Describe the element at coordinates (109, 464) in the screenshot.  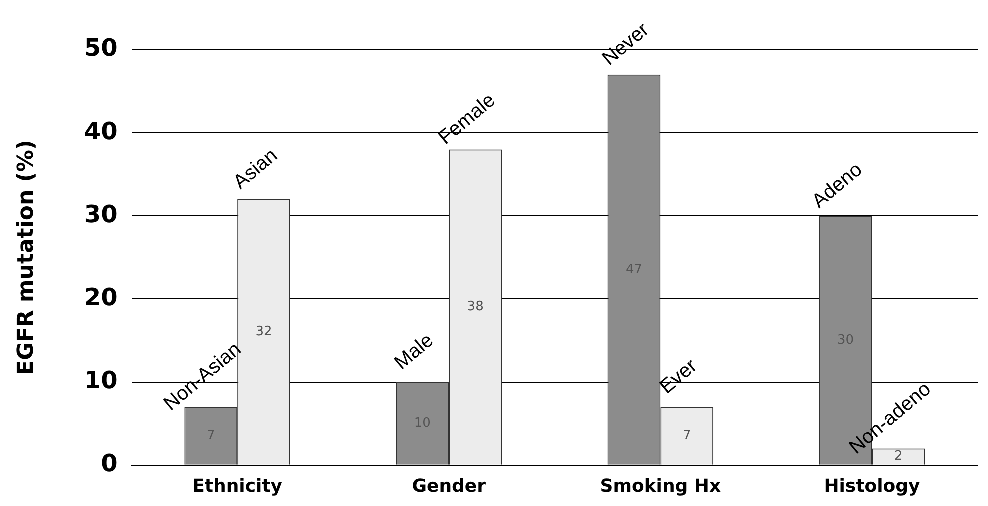
I see `y-tick-label: 0` at that location.